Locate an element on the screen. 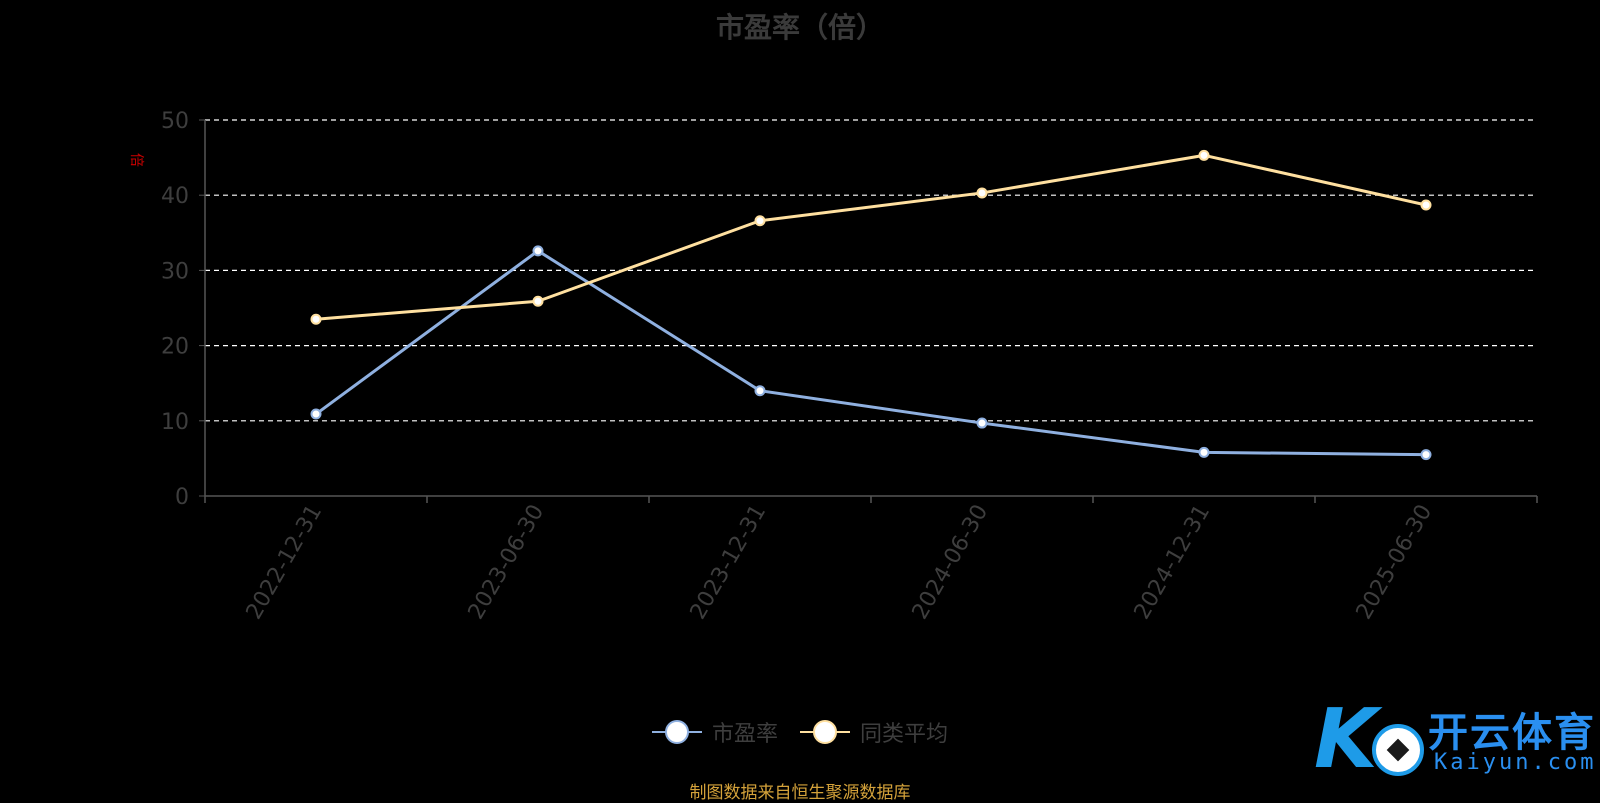 This screenshot has width=1600, height=803. soccer-ball-icon is located at coordinates (1398, 750).